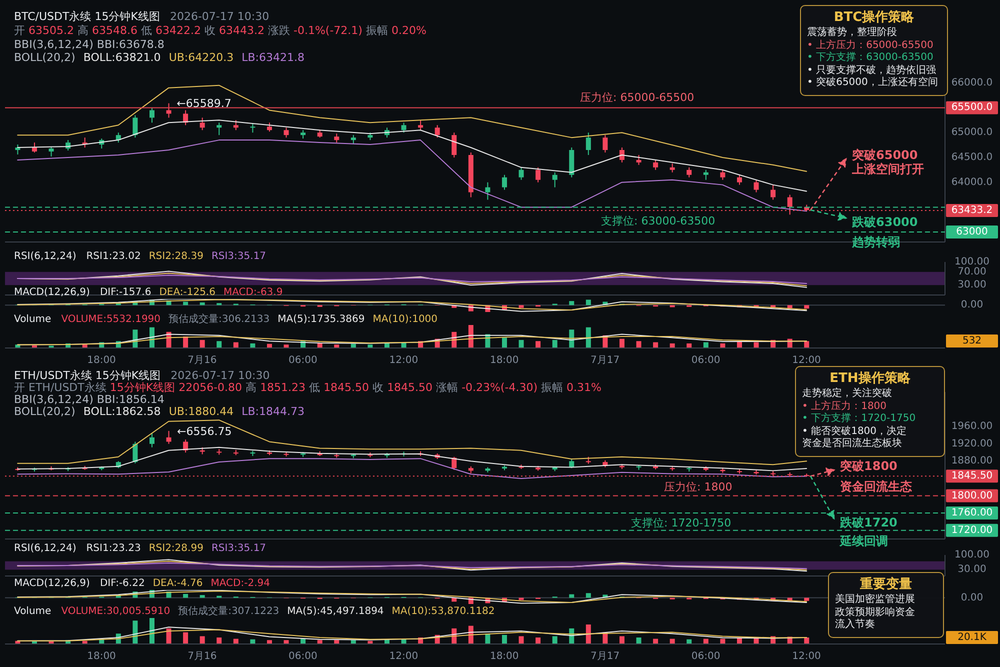 Image resolution: width=1000 pixels, height=667 pixels. Describe the element at coordinates (855, 625) in the screenshot. I see `annotation: 流入节奏` at that location.